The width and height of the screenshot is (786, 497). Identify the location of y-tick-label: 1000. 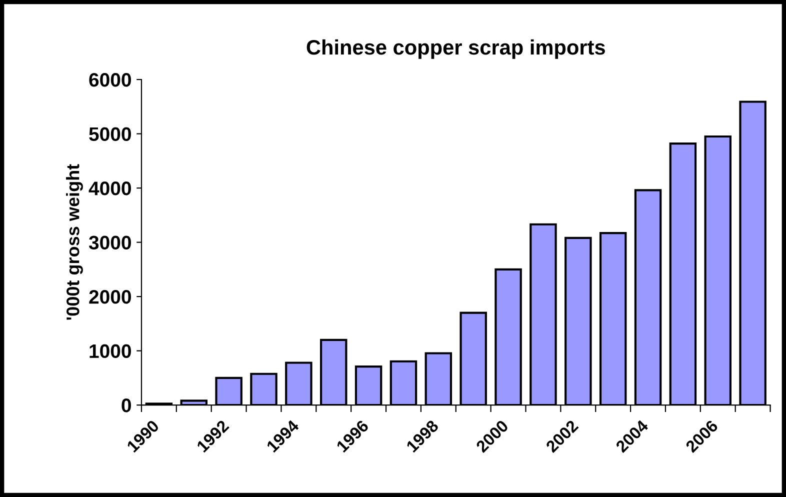
(110, 351).